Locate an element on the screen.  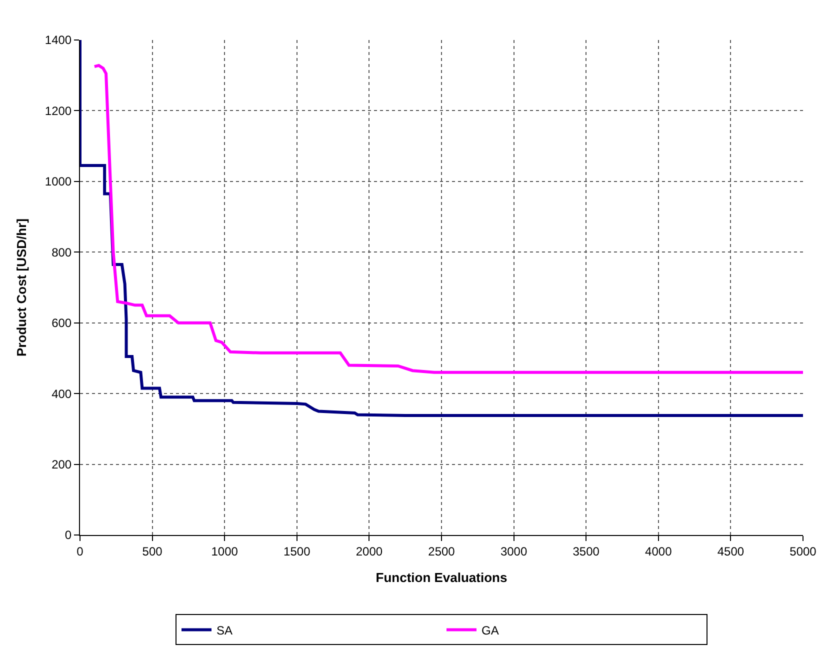
x-tick-label: 5000 is located at coordinates (803, 551).